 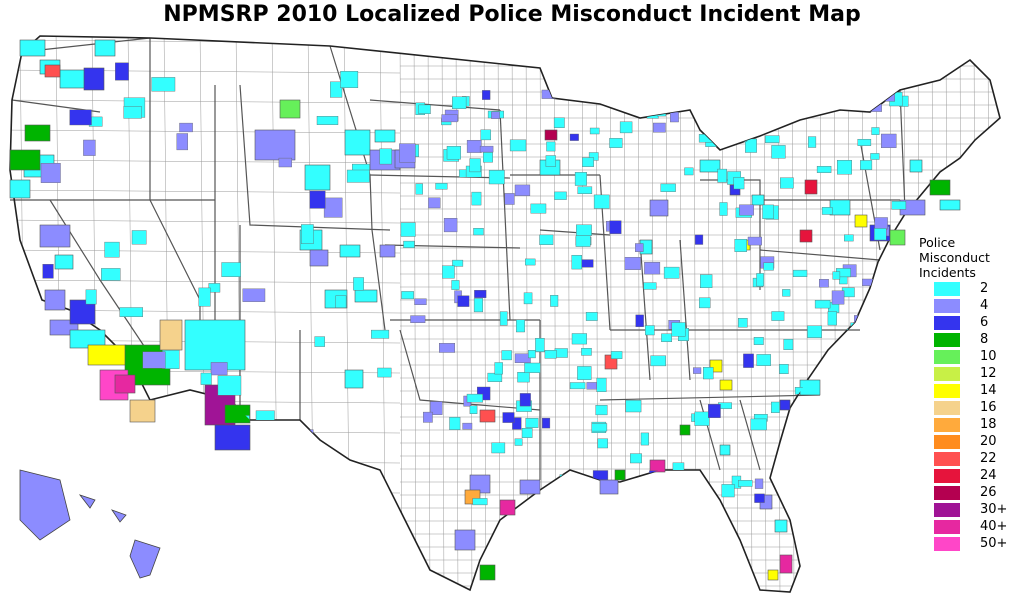 I want to click on legend-label: 2, so click(x=984, y=288).